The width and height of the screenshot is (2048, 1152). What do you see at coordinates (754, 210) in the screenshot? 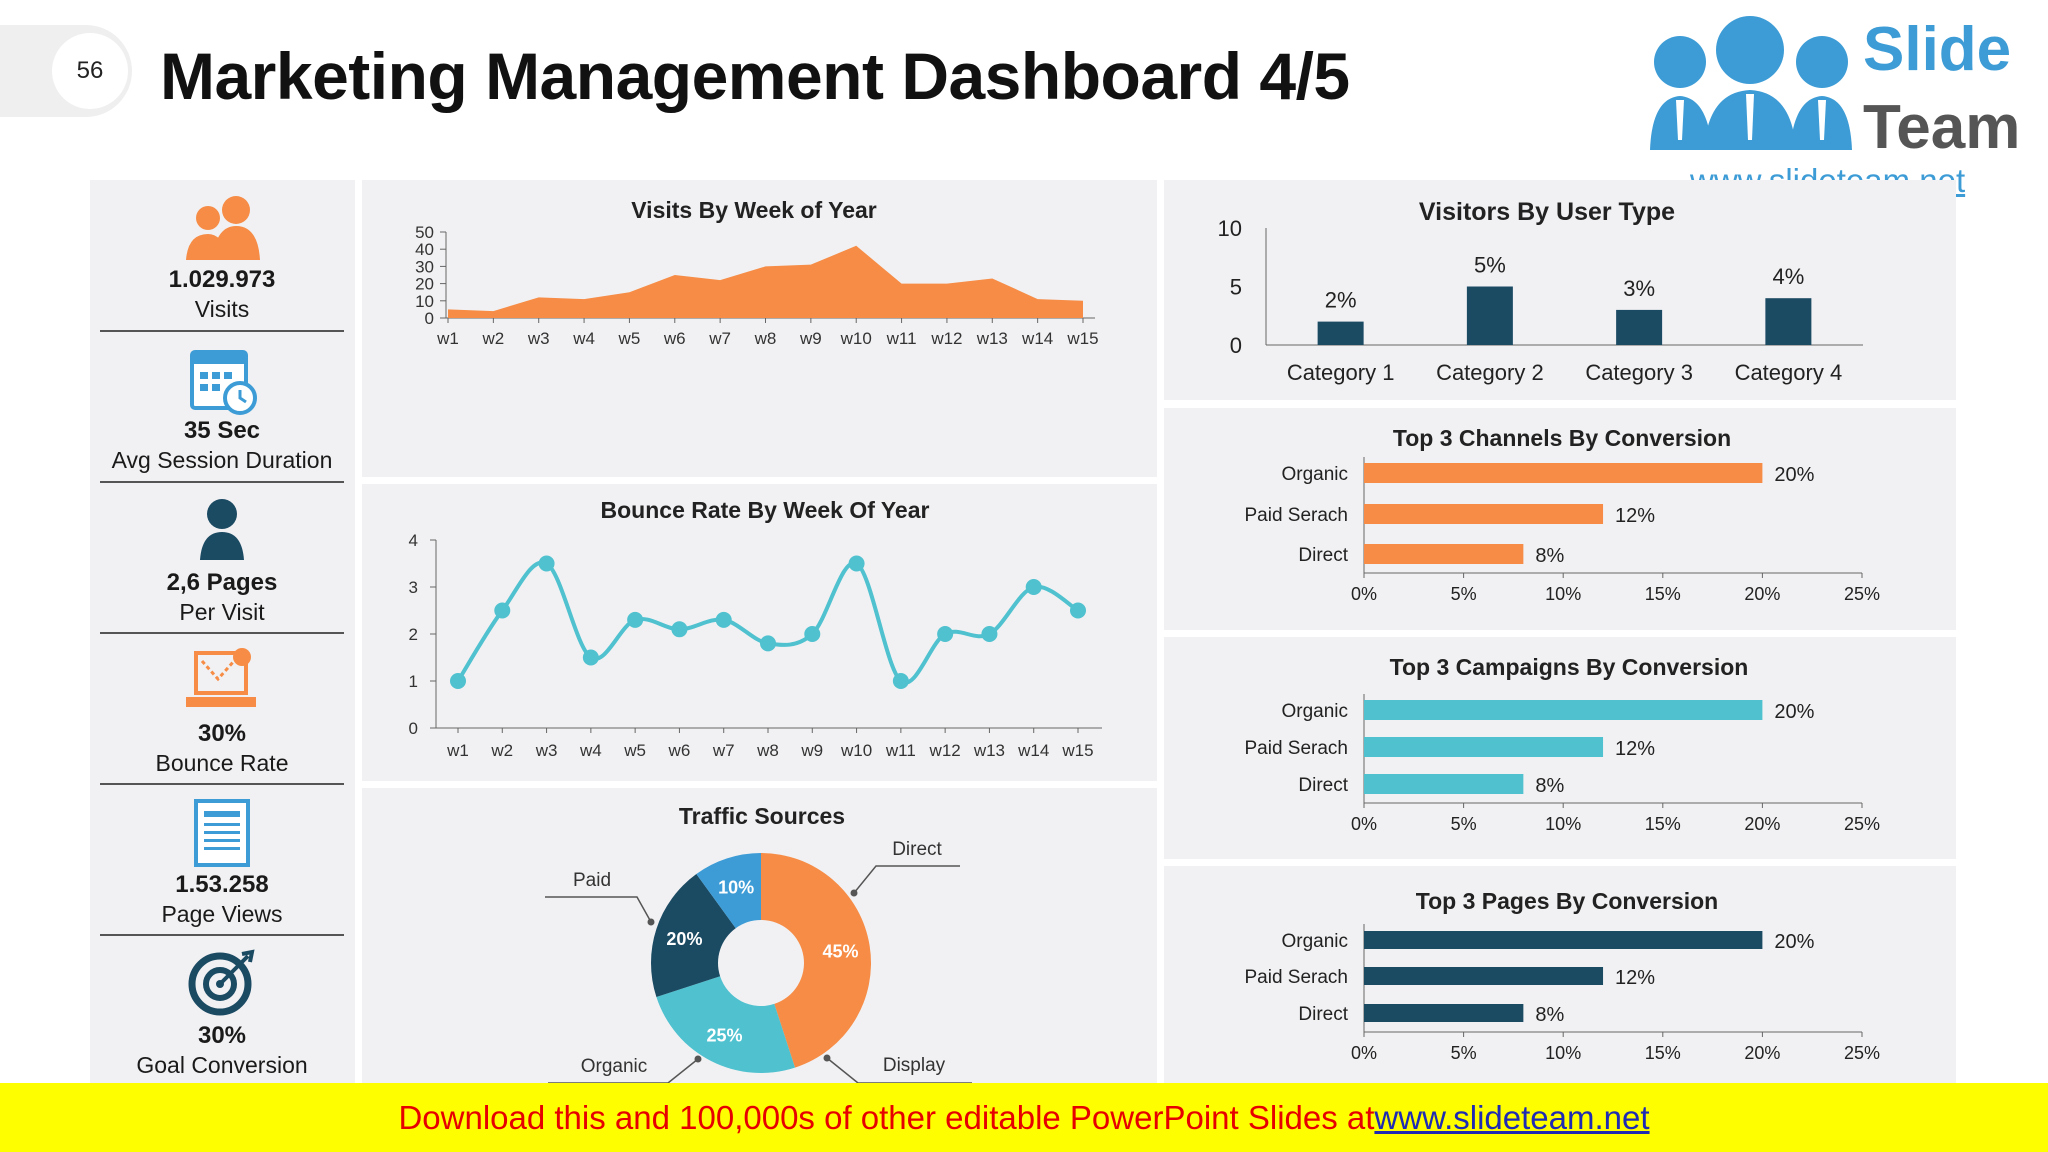
I see `chart-title: Visits By Week of Year` at bounding box center [754, 210].